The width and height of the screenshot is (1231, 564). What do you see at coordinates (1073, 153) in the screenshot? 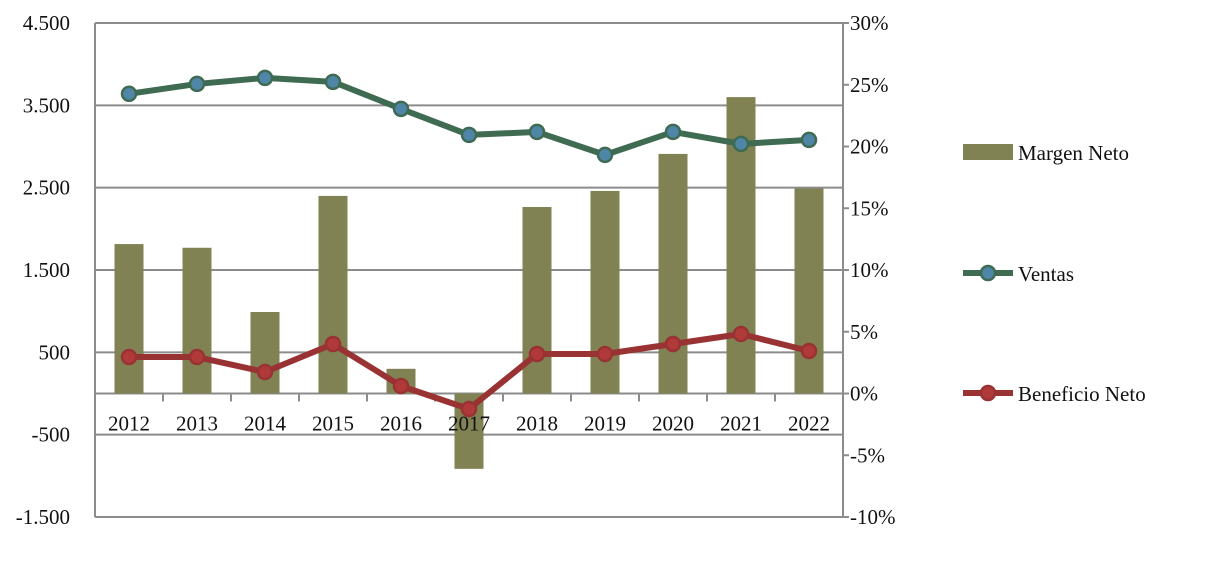
I see `legend-label: Margen Neto` at bounding box center [1073, 153].